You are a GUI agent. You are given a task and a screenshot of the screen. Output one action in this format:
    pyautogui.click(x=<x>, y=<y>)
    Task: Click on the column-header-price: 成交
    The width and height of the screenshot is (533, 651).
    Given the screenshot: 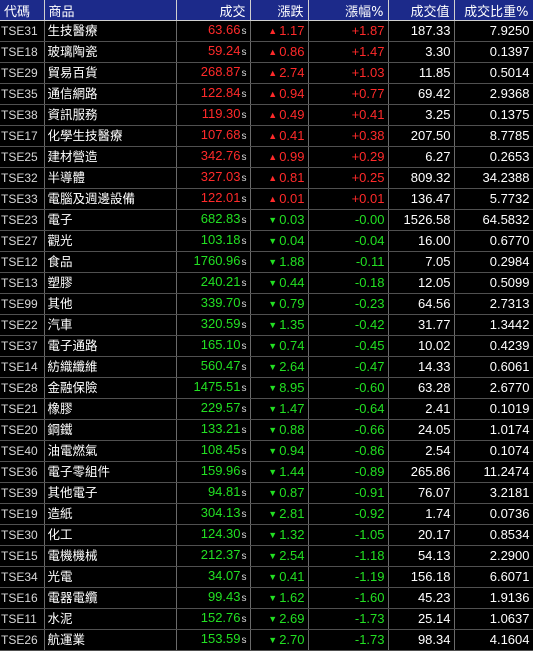 What is the action you would take?
    pyautogui.click(x=213, y=10)
    